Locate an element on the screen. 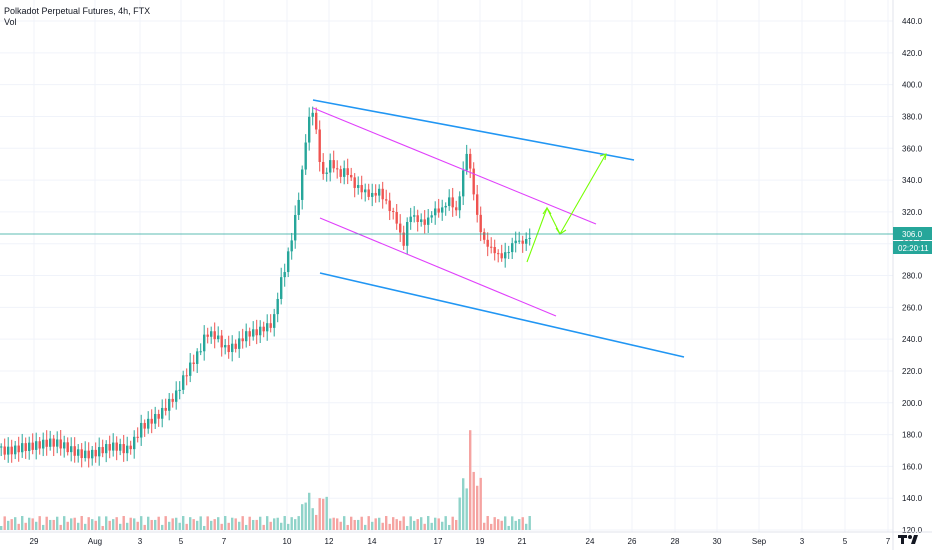 The height and width of the screenshot is (550, 932). price-tick-label: 440.0 is located at coordinates (912, 21).